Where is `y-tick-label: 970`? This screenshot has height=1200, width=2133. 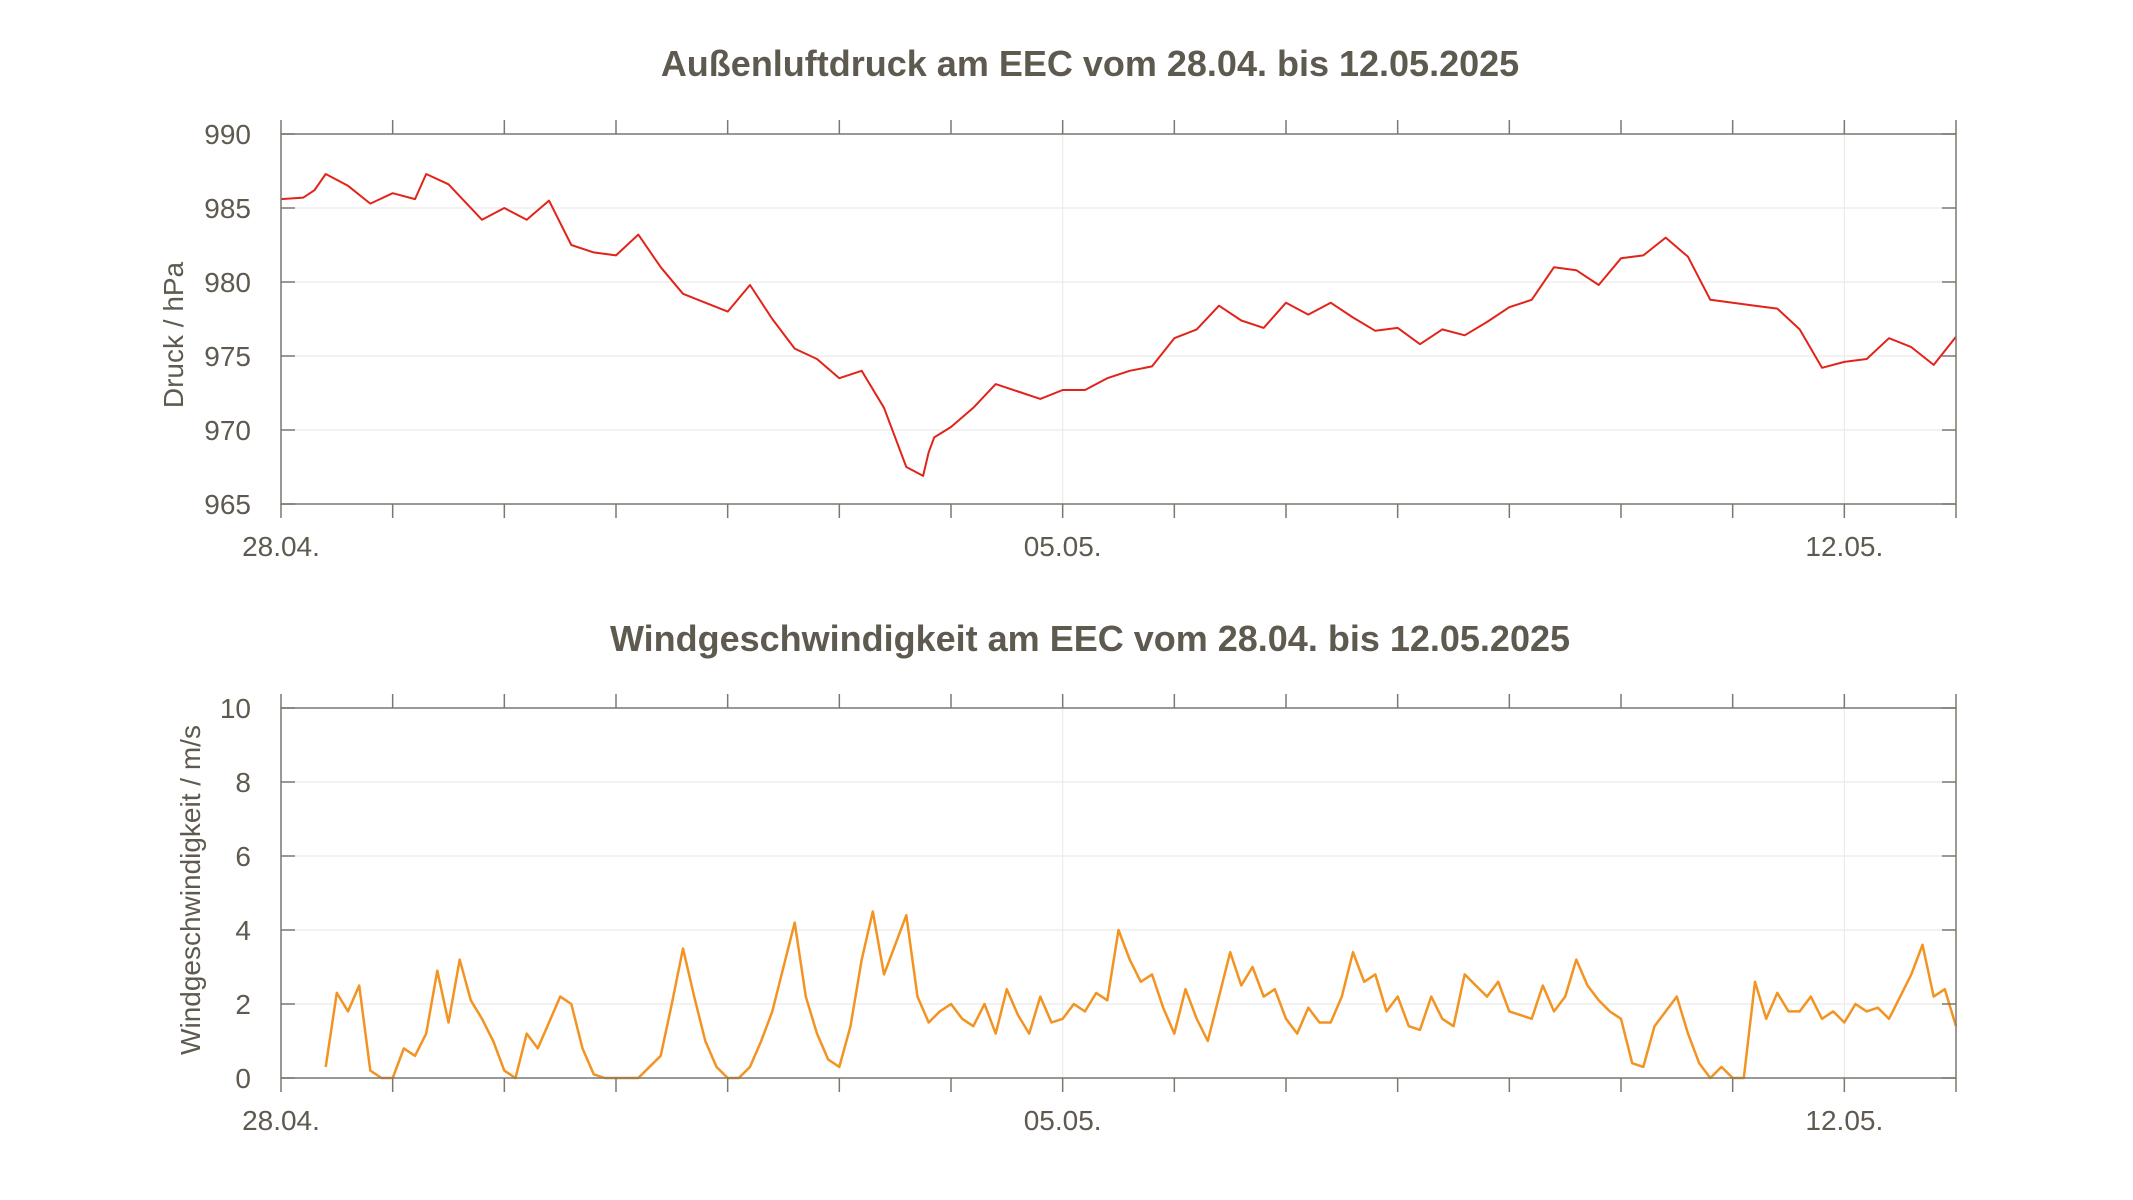 y-tick-label: 970 is located at coordinates (227, 430).